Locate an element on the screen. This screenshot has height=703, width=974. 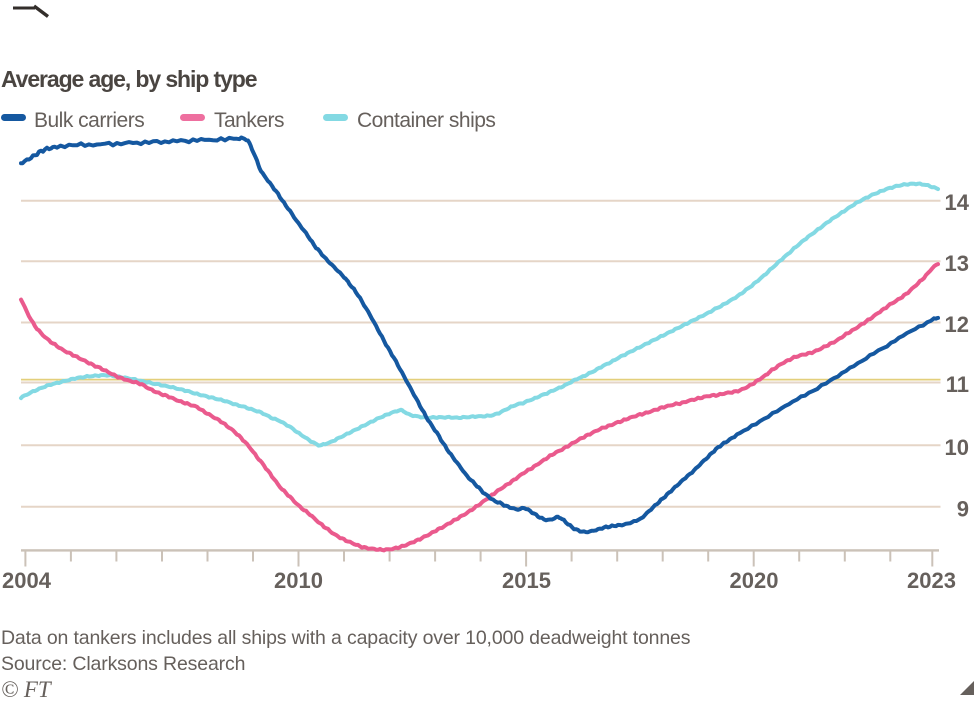
svg-text: 12 is located at coordinates (957, 324).